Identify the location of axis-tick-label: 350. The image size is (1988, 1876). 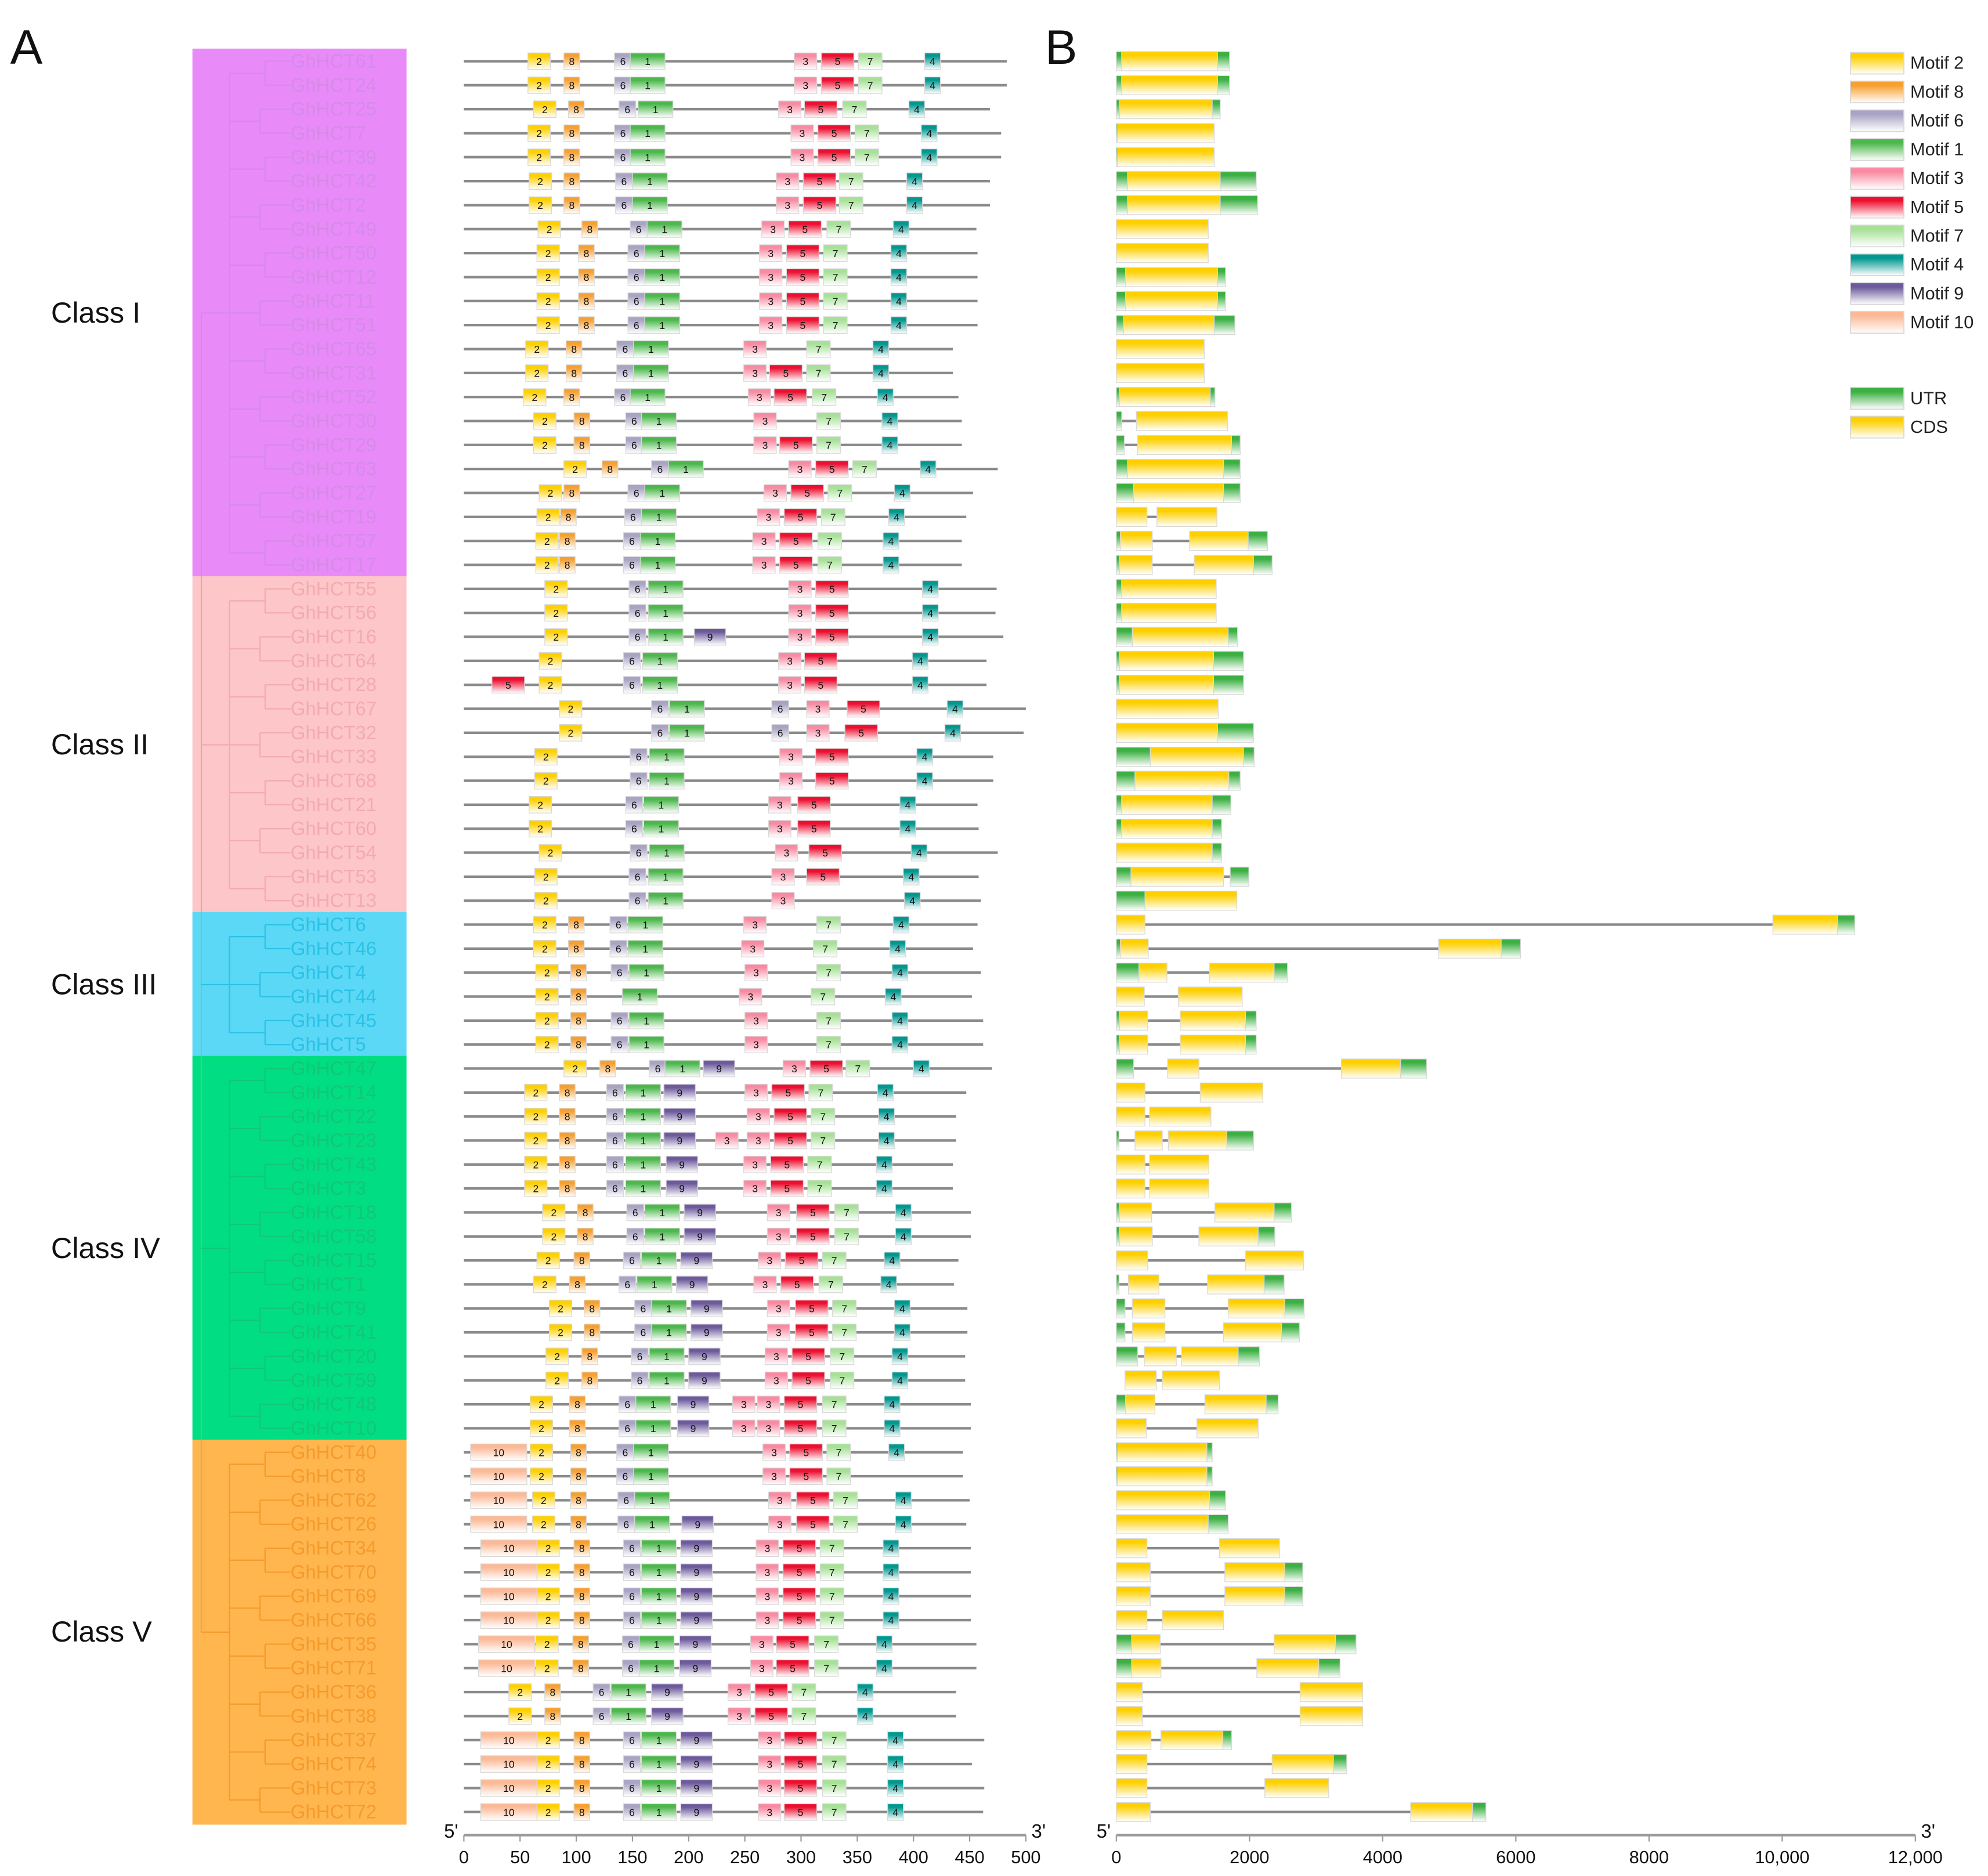
(857, 1857).